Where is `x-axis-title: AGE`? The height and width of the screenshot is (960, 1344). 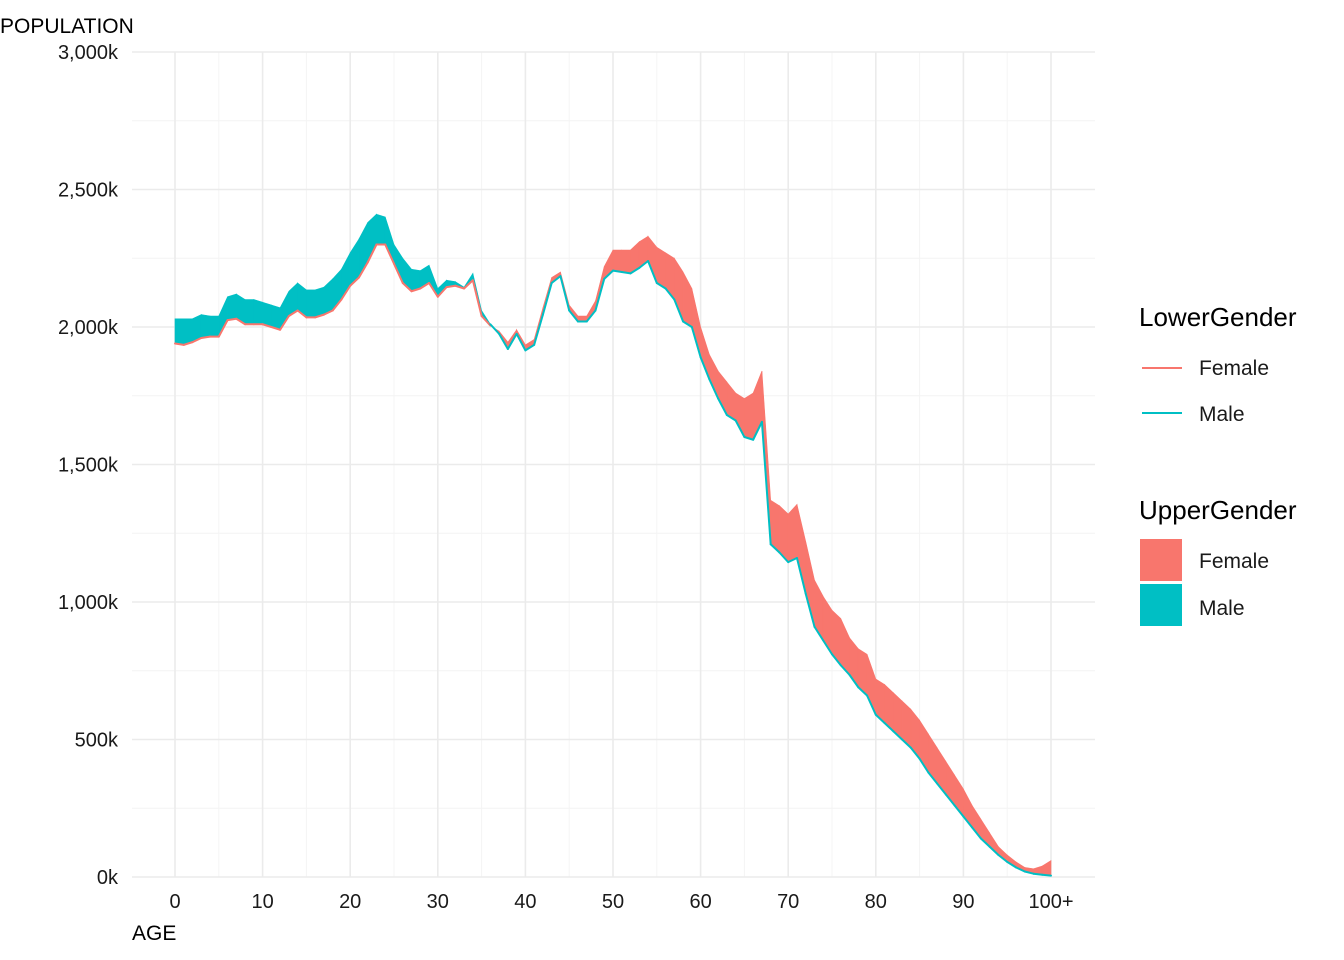 x-axis-title: AGE is located at coordinates (154, 933).